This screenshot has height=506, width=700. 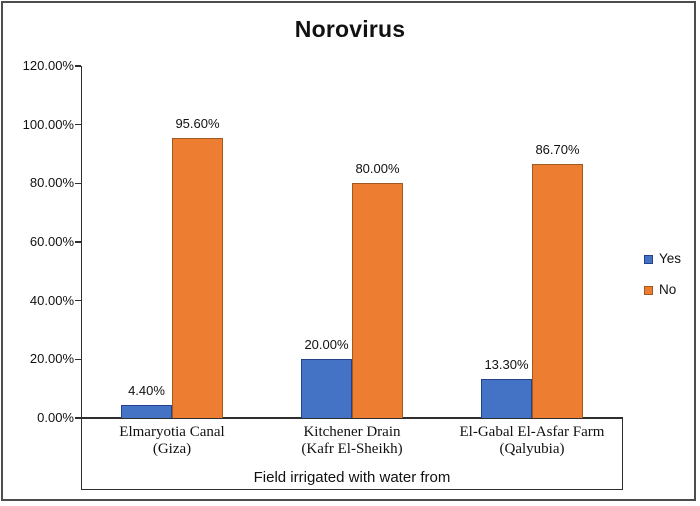 What do you see at coordinates (557, 149) in the screenshot?
I see `bar-value-label: 86.70%` at bounding box center [557, 149].